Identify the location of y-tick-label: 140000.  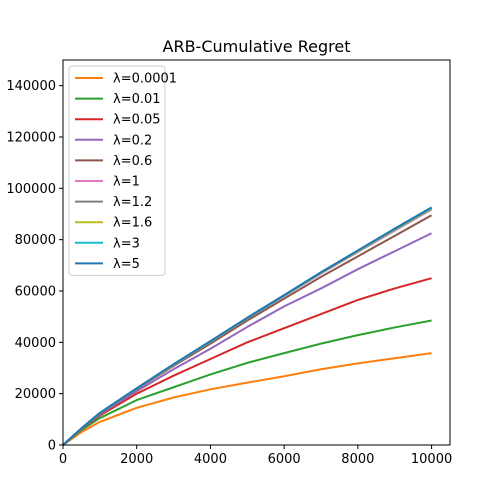
(31, 86).